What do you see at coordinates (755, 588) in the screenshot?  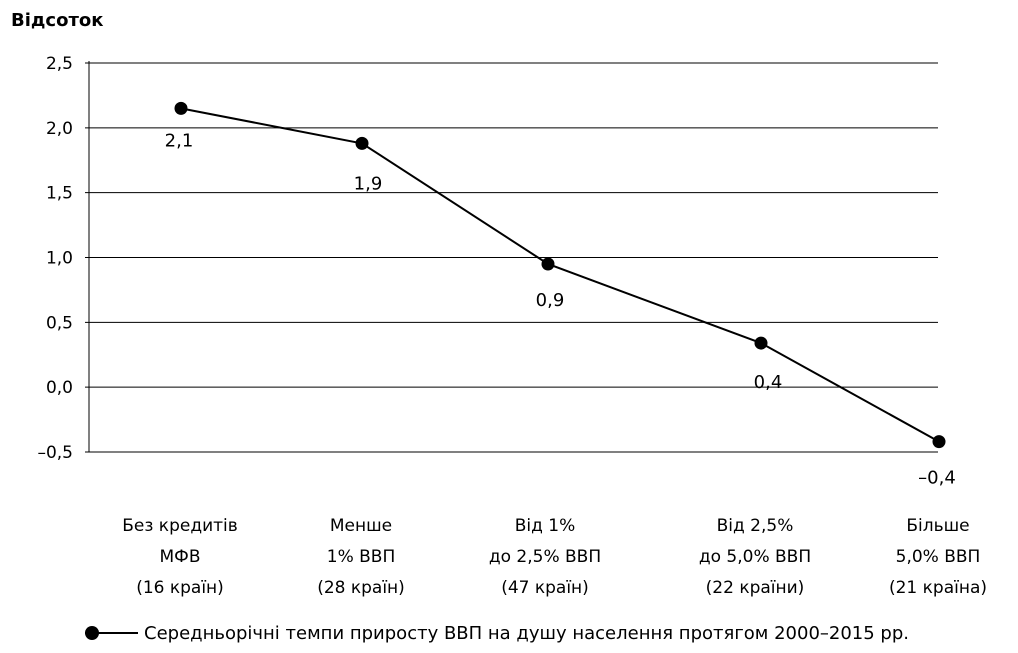 I see `x-category-label-line: (22 країни)` at bounding box center [755, 588].